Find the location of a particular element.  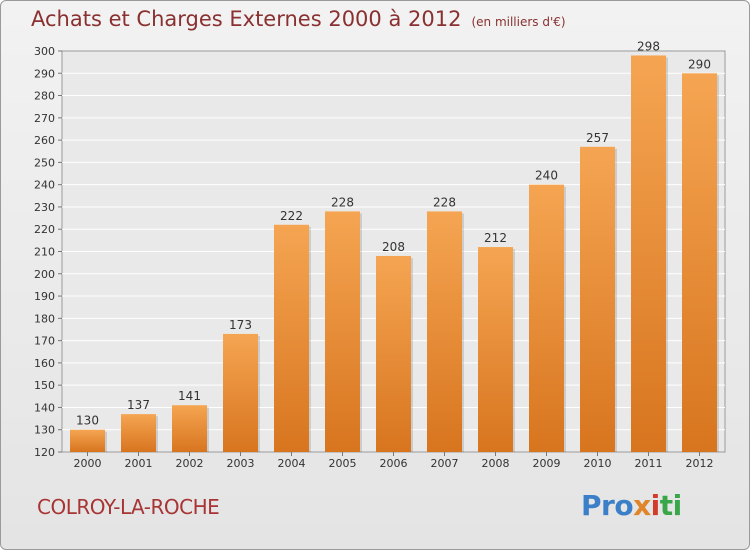

y-tick-label: 250 is located at coordinates (44, 162).